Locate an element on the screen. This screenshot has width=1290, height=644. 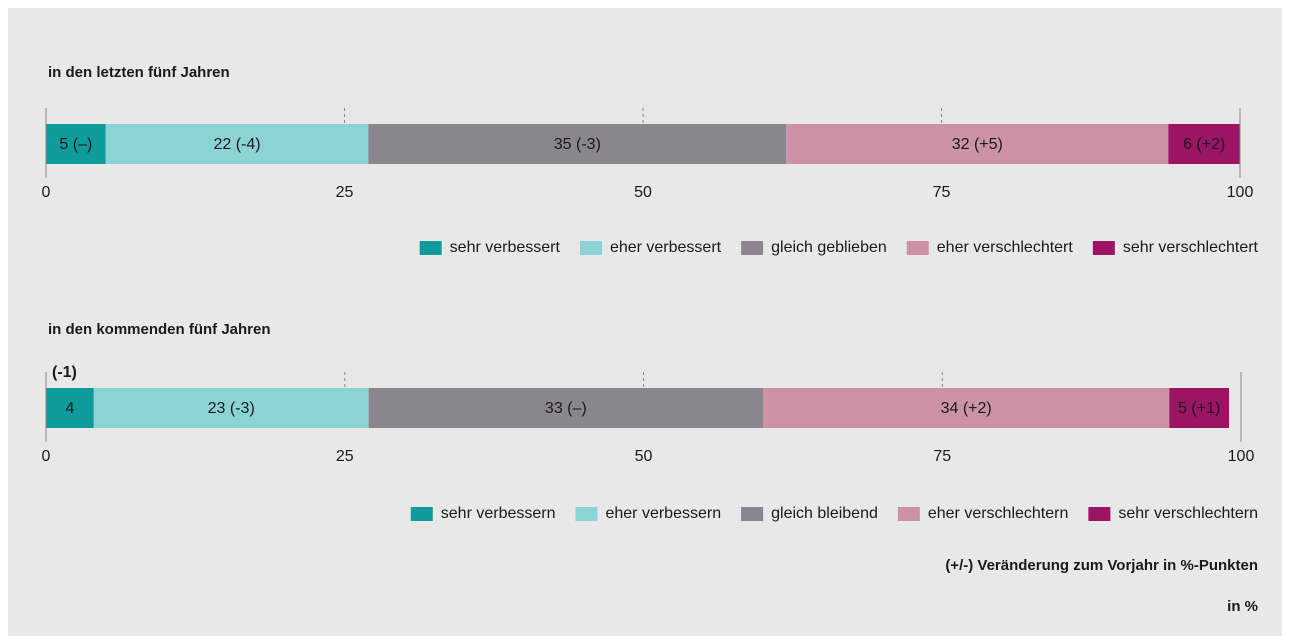
chart-title: in den kommenden fünf Jahren is located at coordinates (159, 329).